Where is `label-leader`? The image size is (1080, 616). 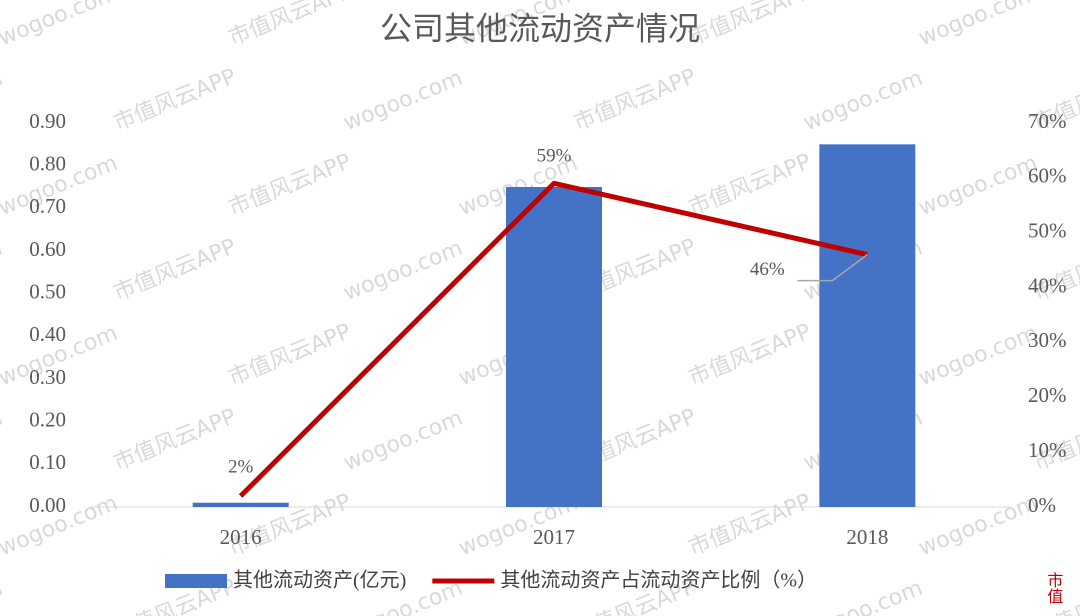
label-leader is located at coordinates (832, 268).